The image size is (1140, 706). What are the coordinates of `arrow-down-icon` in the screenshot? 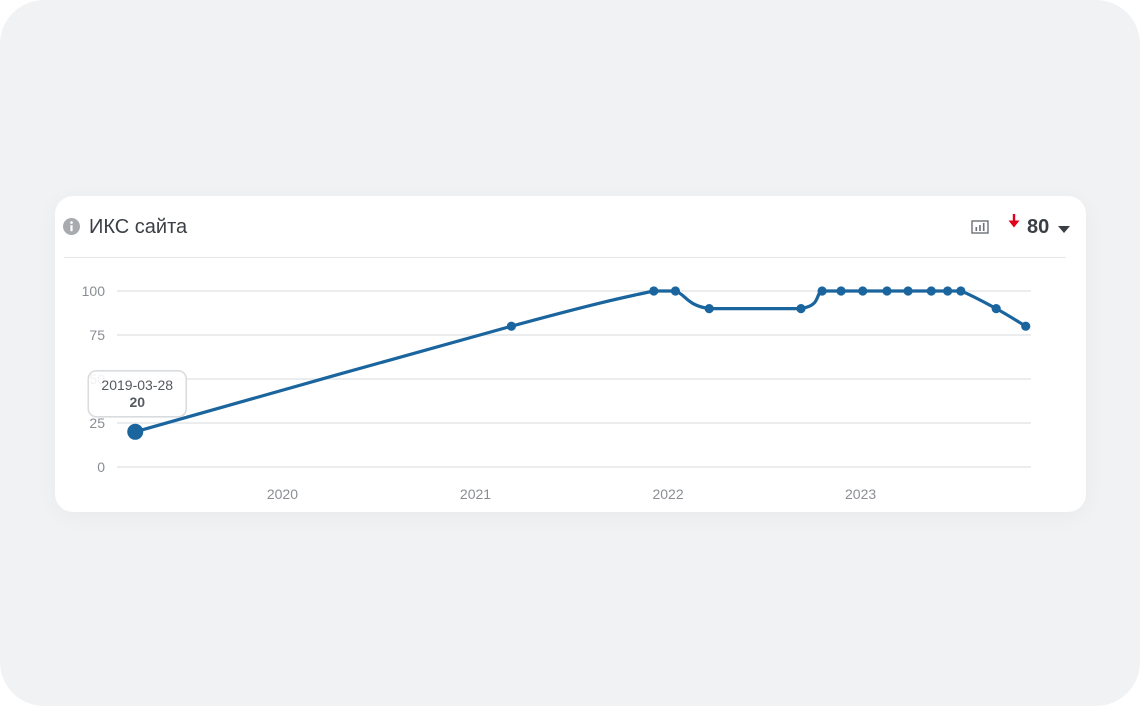 It's located at (1014, 221).